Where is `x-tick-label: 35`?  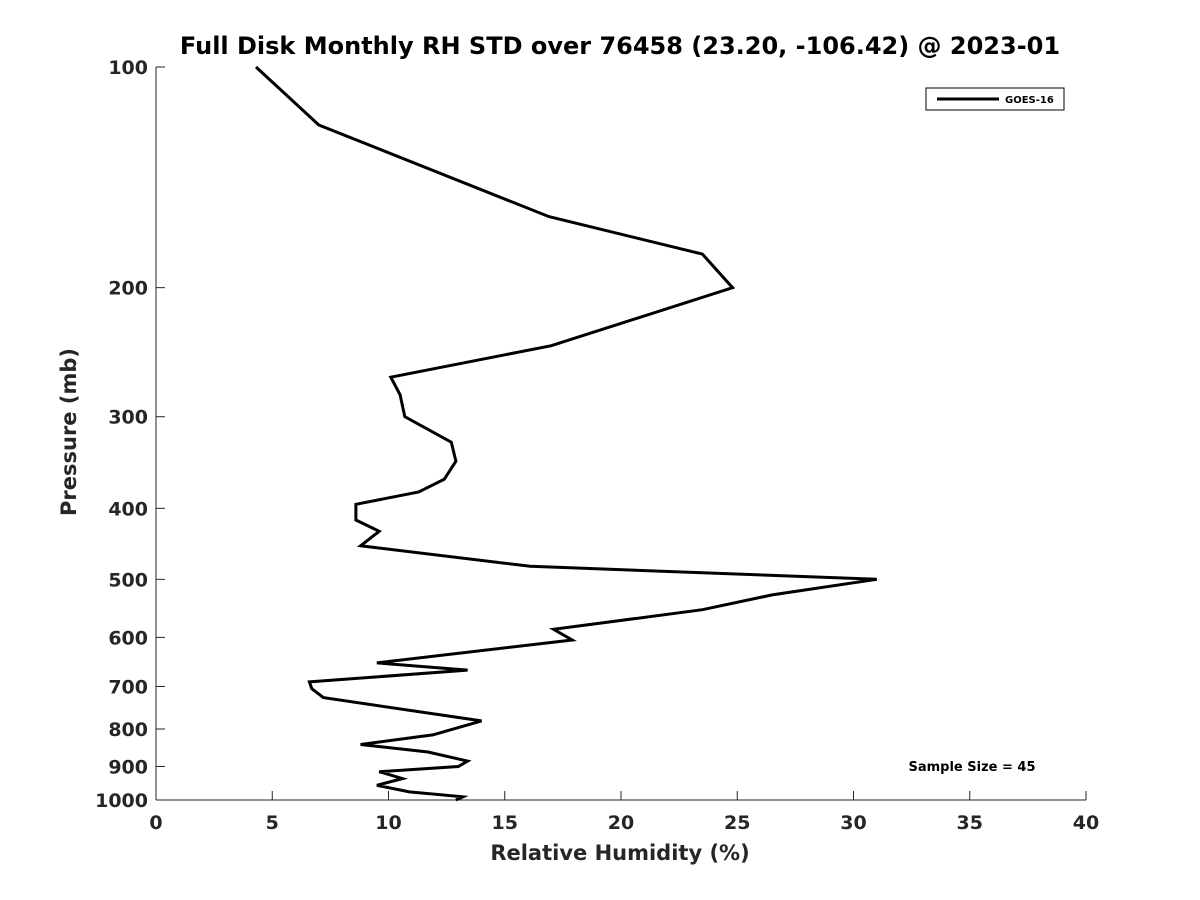 x-tick-label: 35 is located at coordinates (970, 823).